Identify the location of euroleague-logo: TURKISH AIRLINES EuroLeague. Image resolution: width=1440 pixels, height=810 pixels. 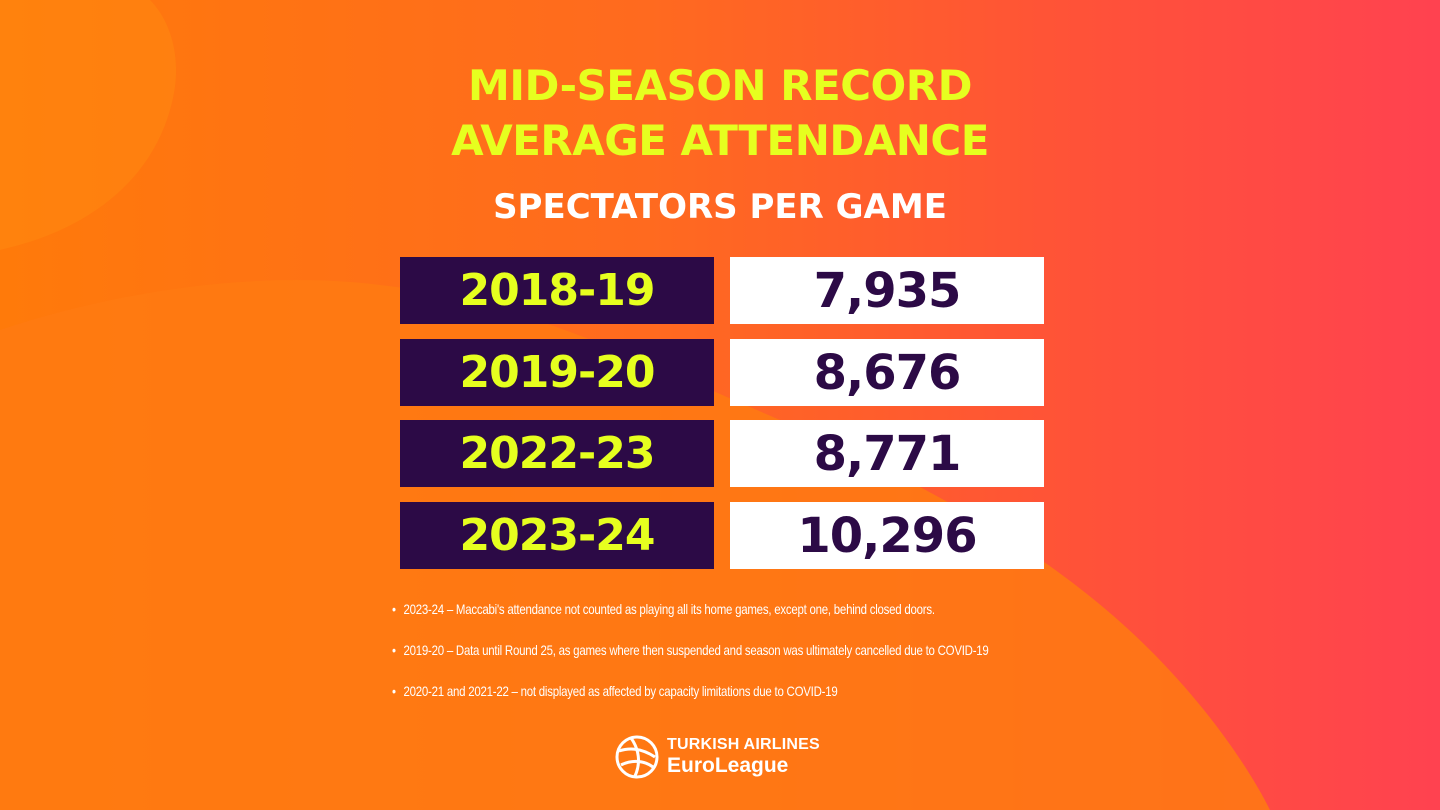
(730, 758).